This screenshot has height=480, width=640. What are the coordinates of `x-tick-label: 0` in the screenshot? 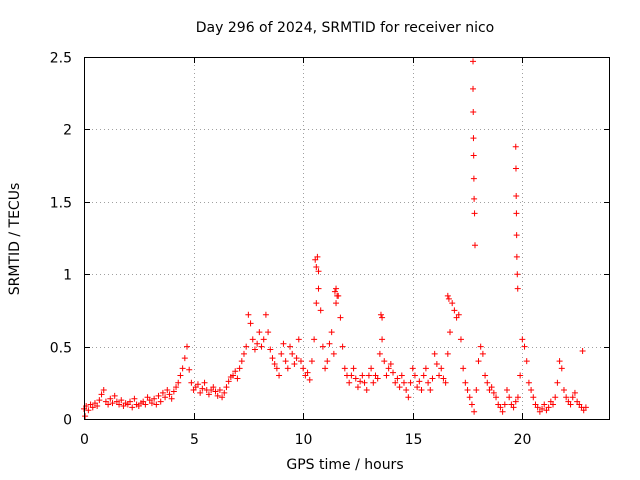 It's located at (84, 440).